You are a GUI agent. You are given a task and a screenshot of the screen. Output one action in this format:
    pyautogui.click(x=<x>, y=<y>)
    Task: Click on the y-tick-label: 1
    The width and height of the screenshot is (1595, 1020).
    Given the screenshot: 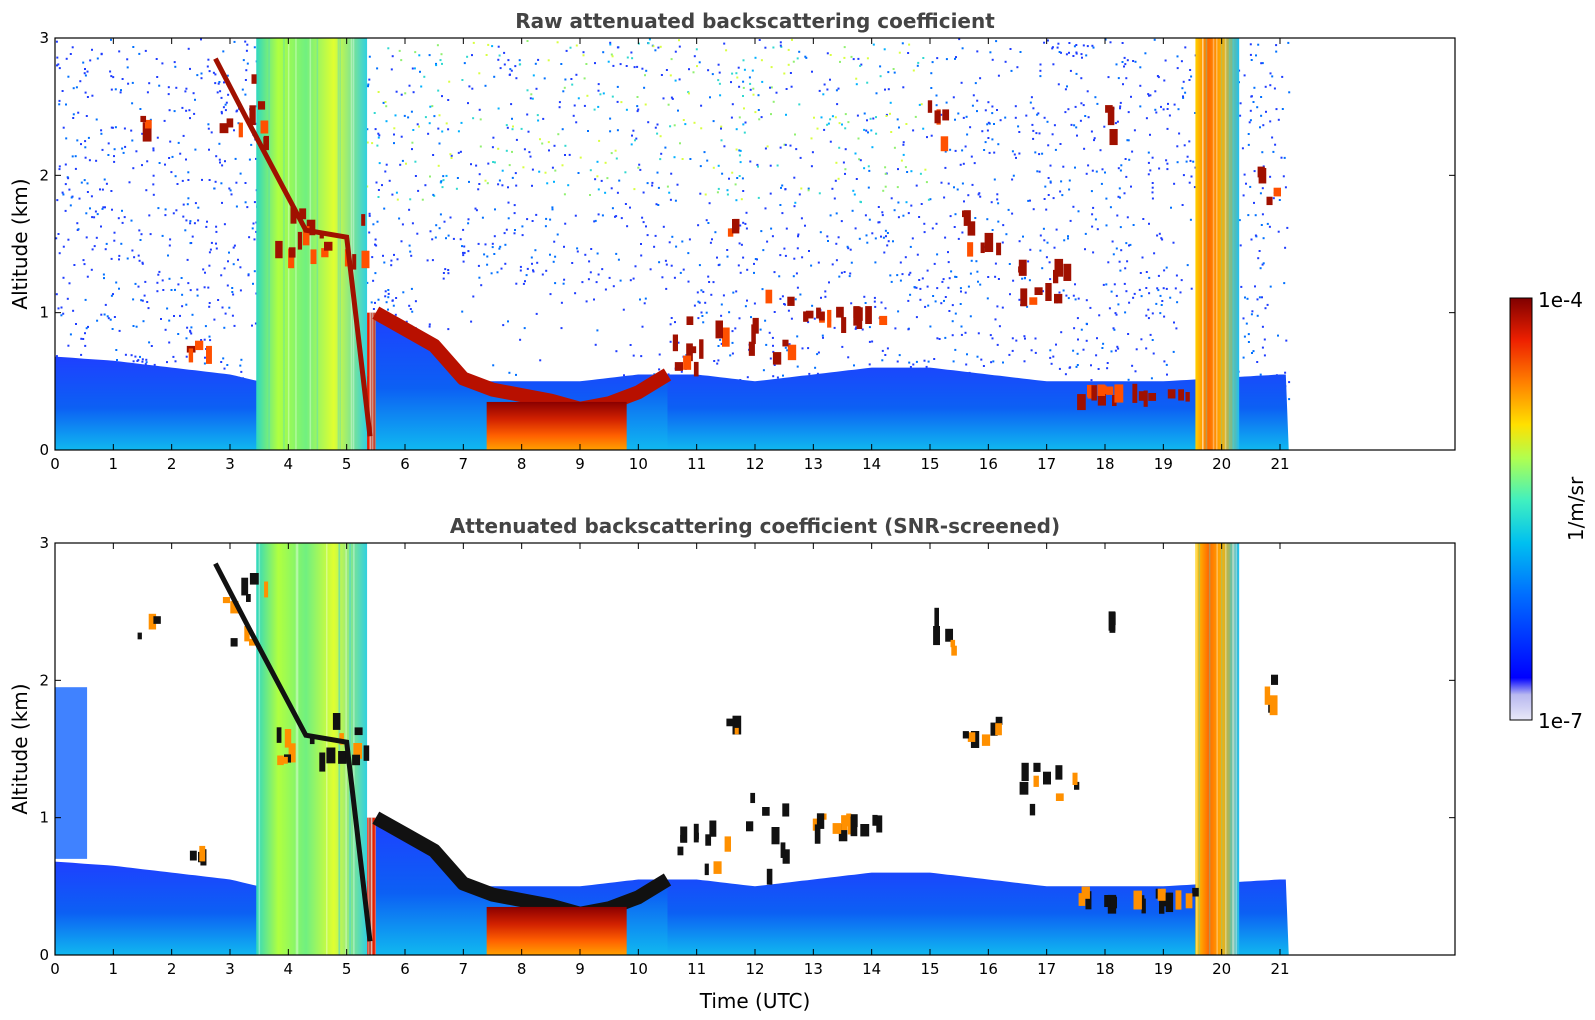 What is the action you would take?
    pyautogui.click(x=44, y=818)
    